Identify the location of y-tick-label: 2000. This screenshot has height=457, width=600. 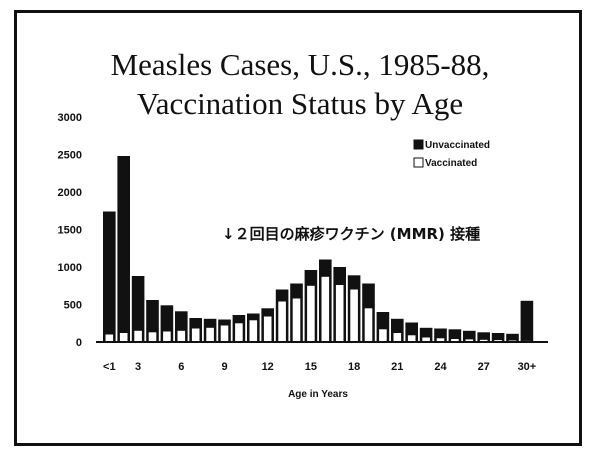
(70, 193).